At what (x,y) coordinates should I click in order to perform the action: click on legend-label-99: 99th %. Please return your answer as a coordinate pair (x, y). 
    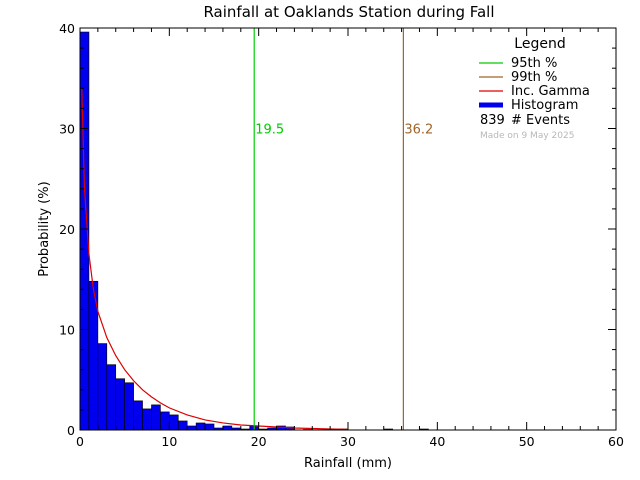
    Looking at the image, I should click on (534, 77).